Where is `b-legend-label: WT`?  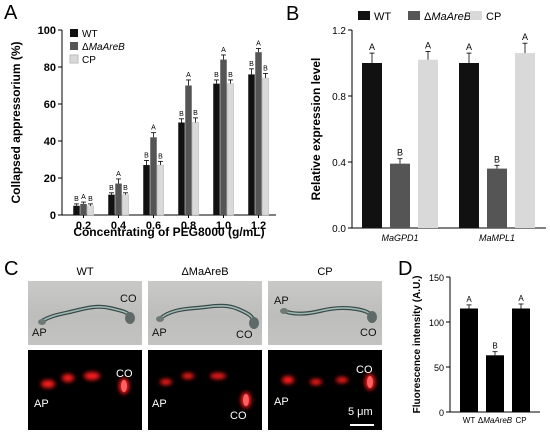 b-legend-label: WT is located at coordinates (382, 17).